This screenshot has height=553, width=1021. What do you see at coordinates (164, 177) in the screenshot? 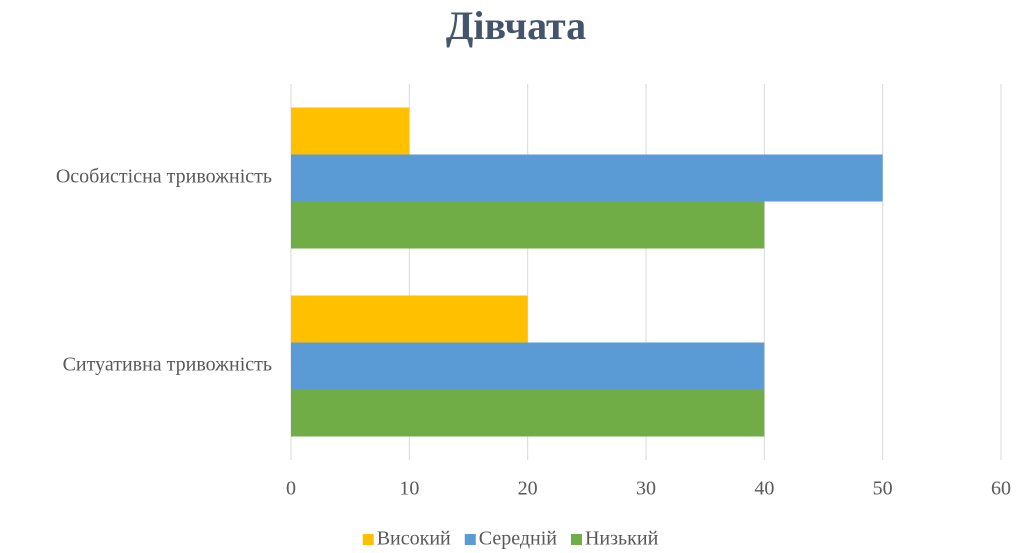
I see `y-tick-label: Особистісна тривожність` at bounding box center [164, 177].